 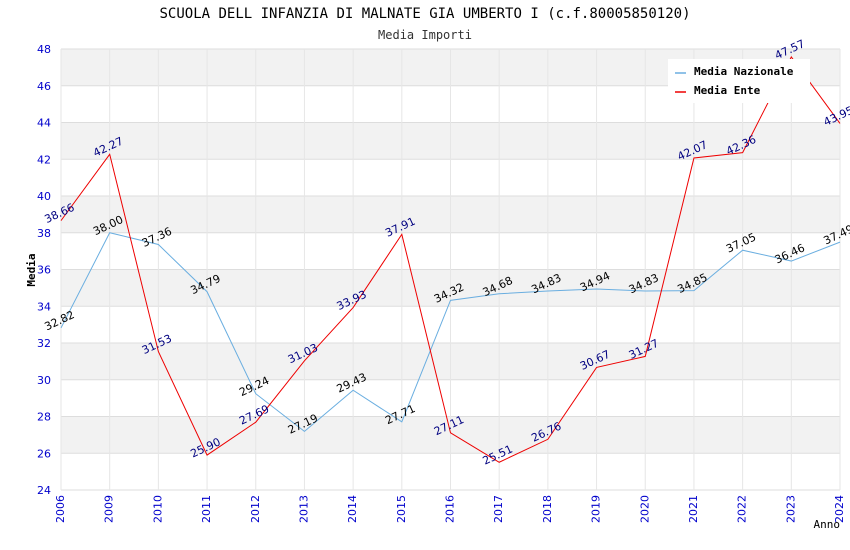 I want to click on y-tick-label: 34, so click(x=44, y=306).